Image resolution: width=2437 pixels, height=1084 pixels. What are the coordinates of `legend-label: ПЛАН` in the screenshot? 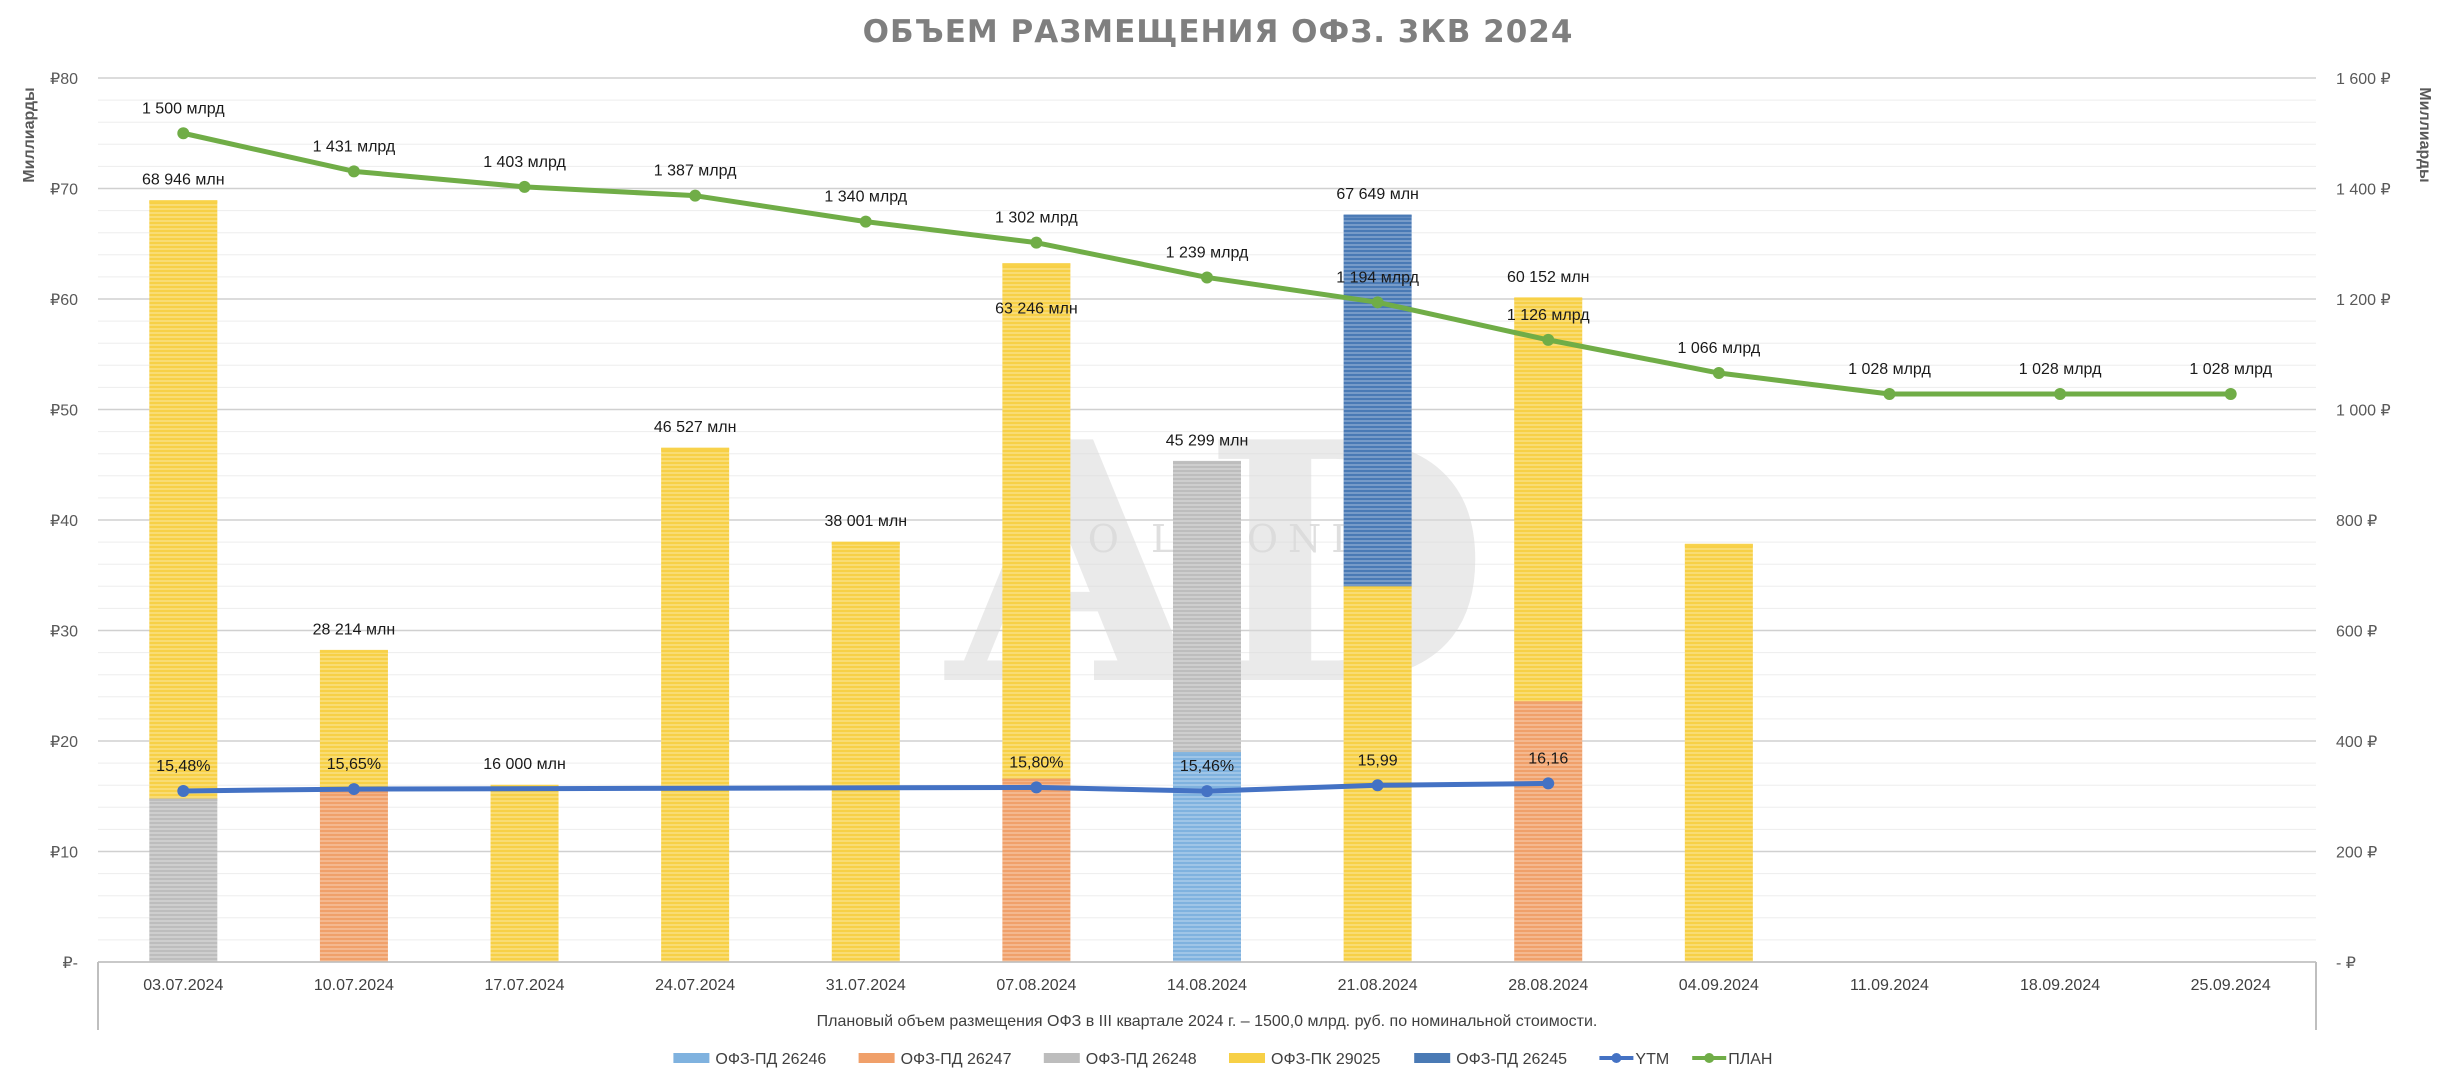 It's located at (1750, 1059).